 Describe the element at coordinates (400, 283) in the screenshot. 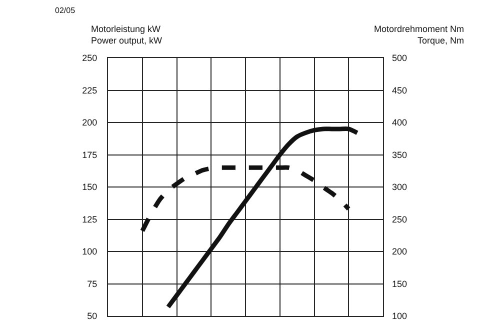

I see `y2-tick-label: 150` at that location.